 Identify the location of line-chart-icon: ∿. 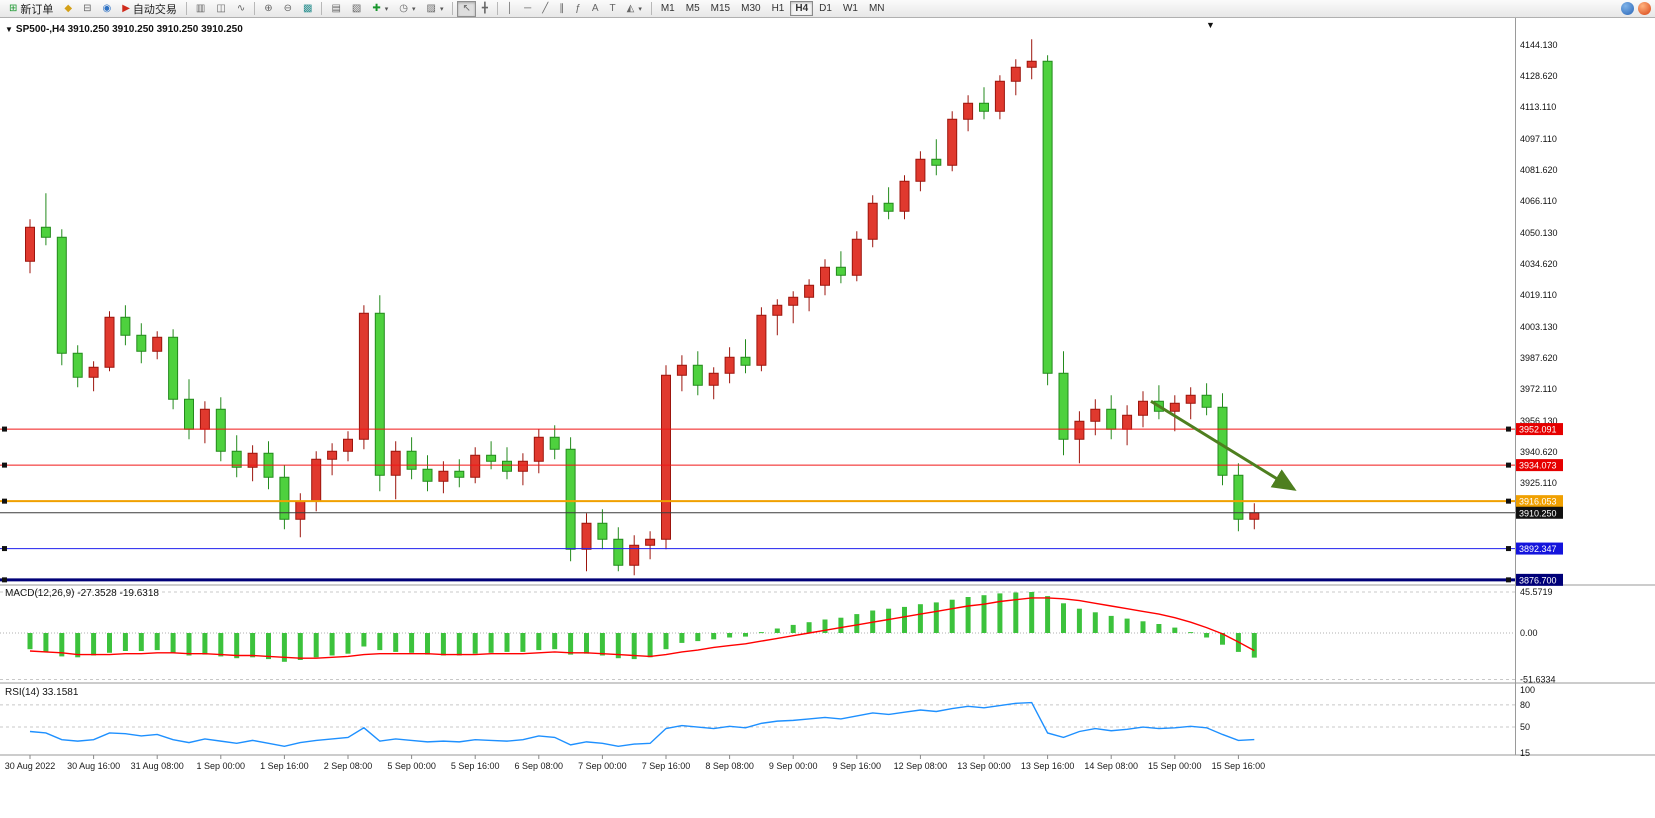
(241, 8).